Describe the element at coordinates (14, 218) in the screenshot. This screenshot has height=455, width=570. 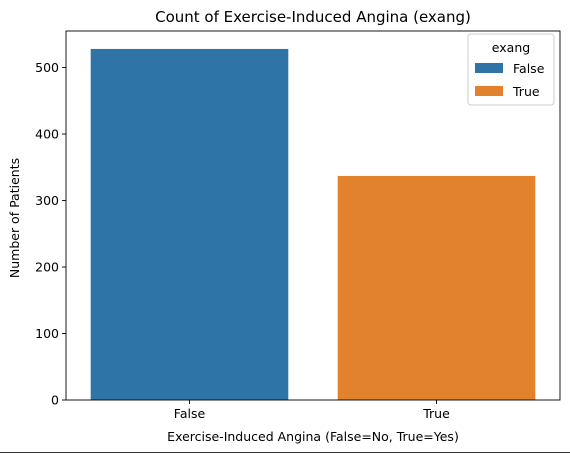
I see `y-axis-label: Number of Patients` at that location.